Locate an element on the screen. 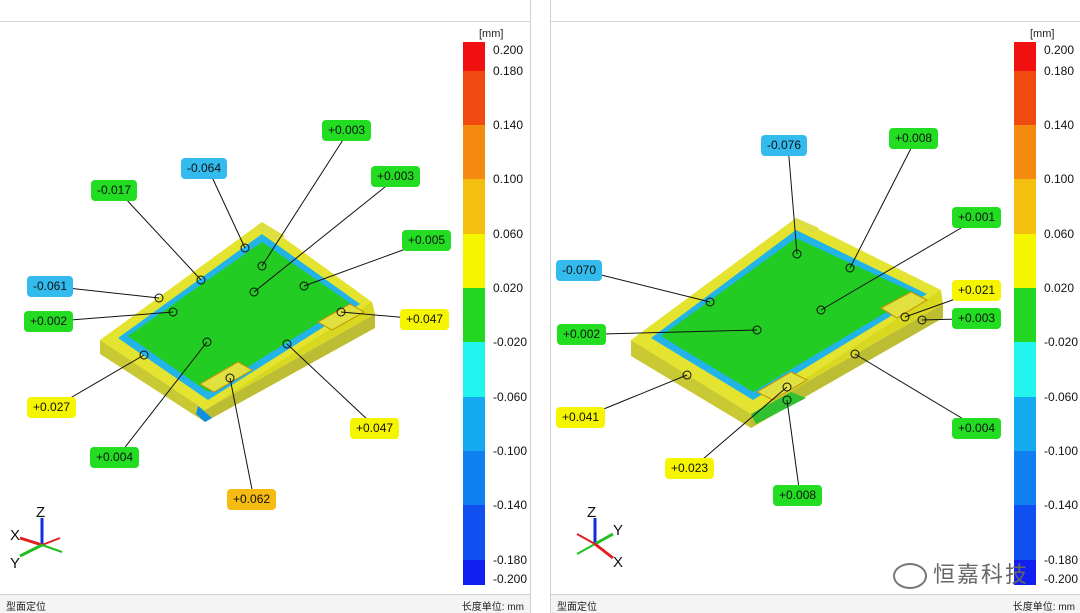 Image resolution: width=1080 pixels, height=613 pixels. part-side-right is located at coordinates (290, 368).